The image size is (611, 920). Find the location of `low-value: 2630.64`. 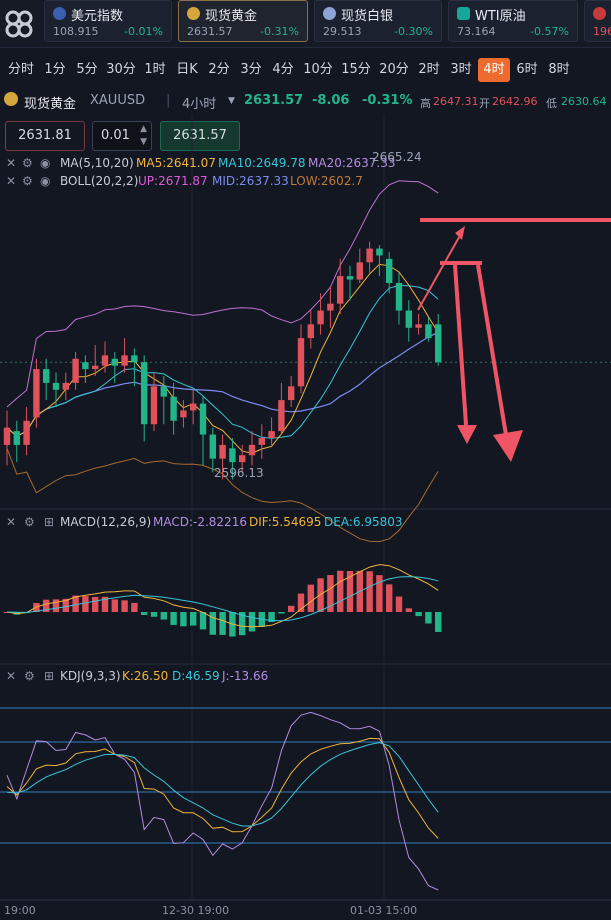

low-value: 2630.64 is located at coordinates (584, 101).